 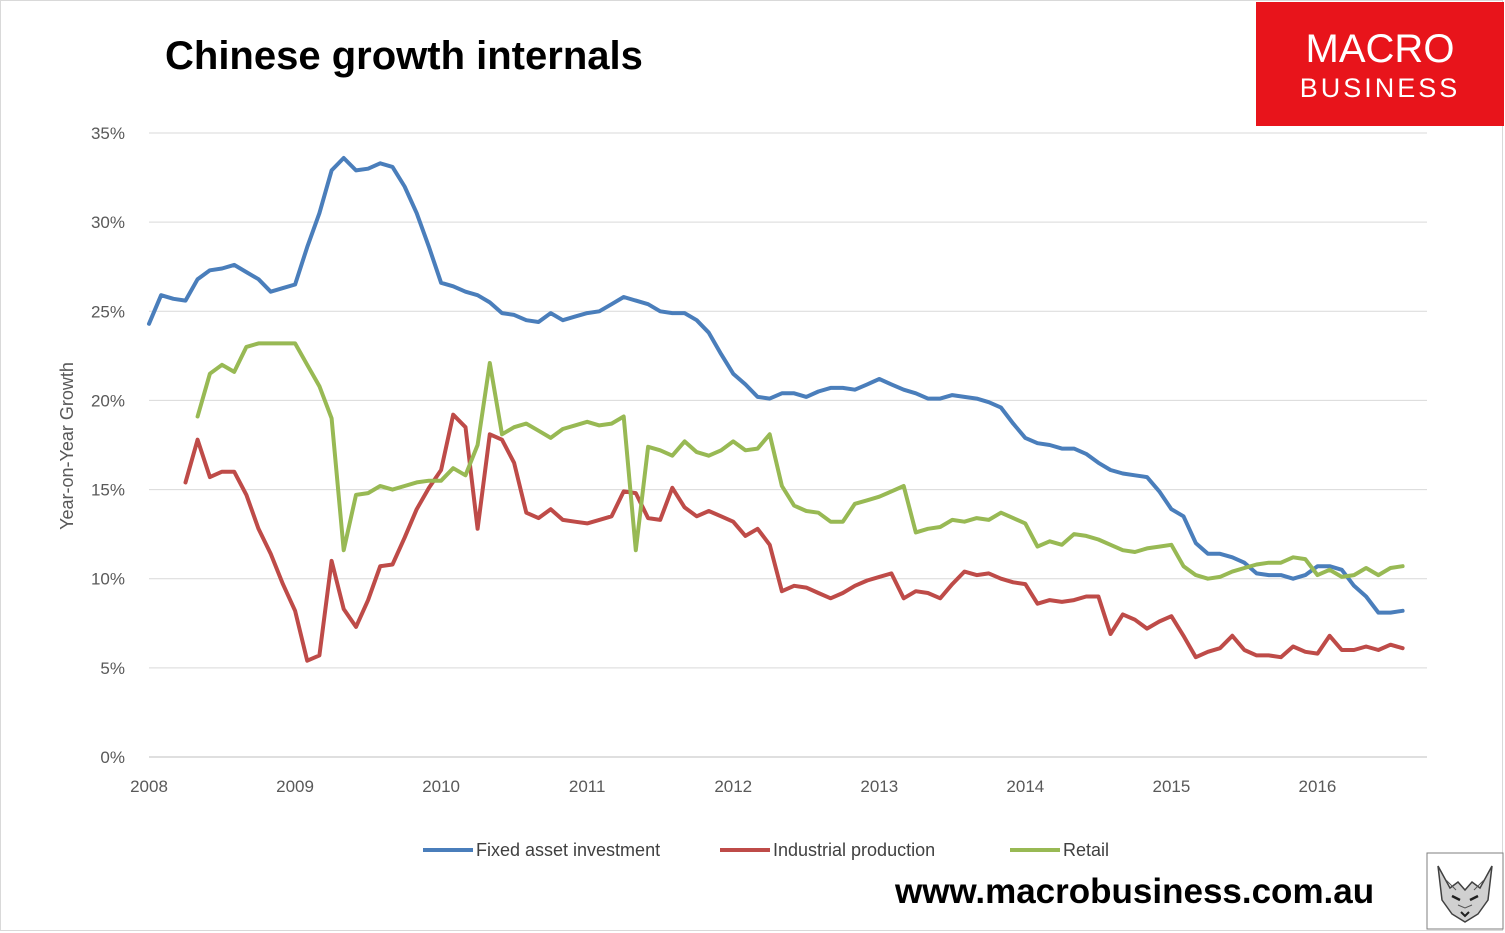 I want to click on macro-business-logo: MACRO BUSINESS, so click(x=1380, y=64).